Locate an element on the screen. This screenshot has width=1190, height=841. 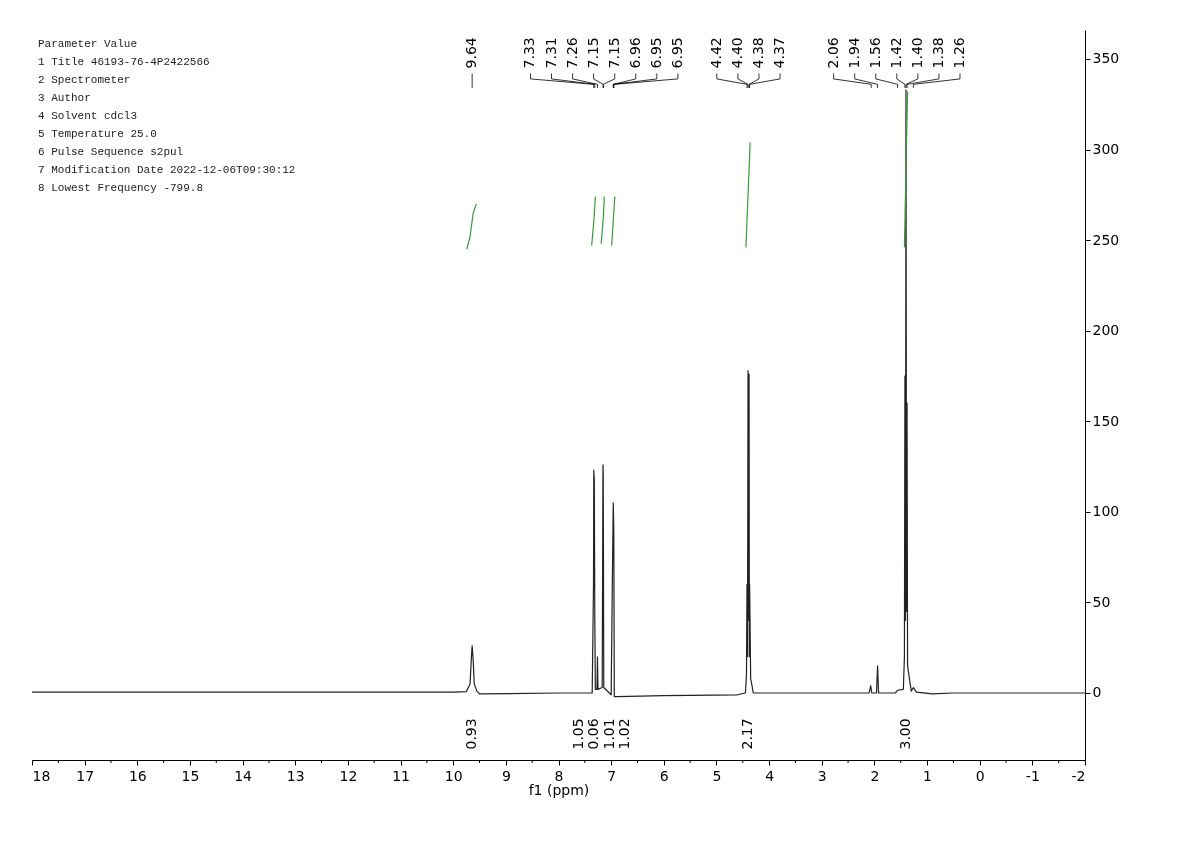
y-tick-label: 300 is located at coordinates (1106, 149).